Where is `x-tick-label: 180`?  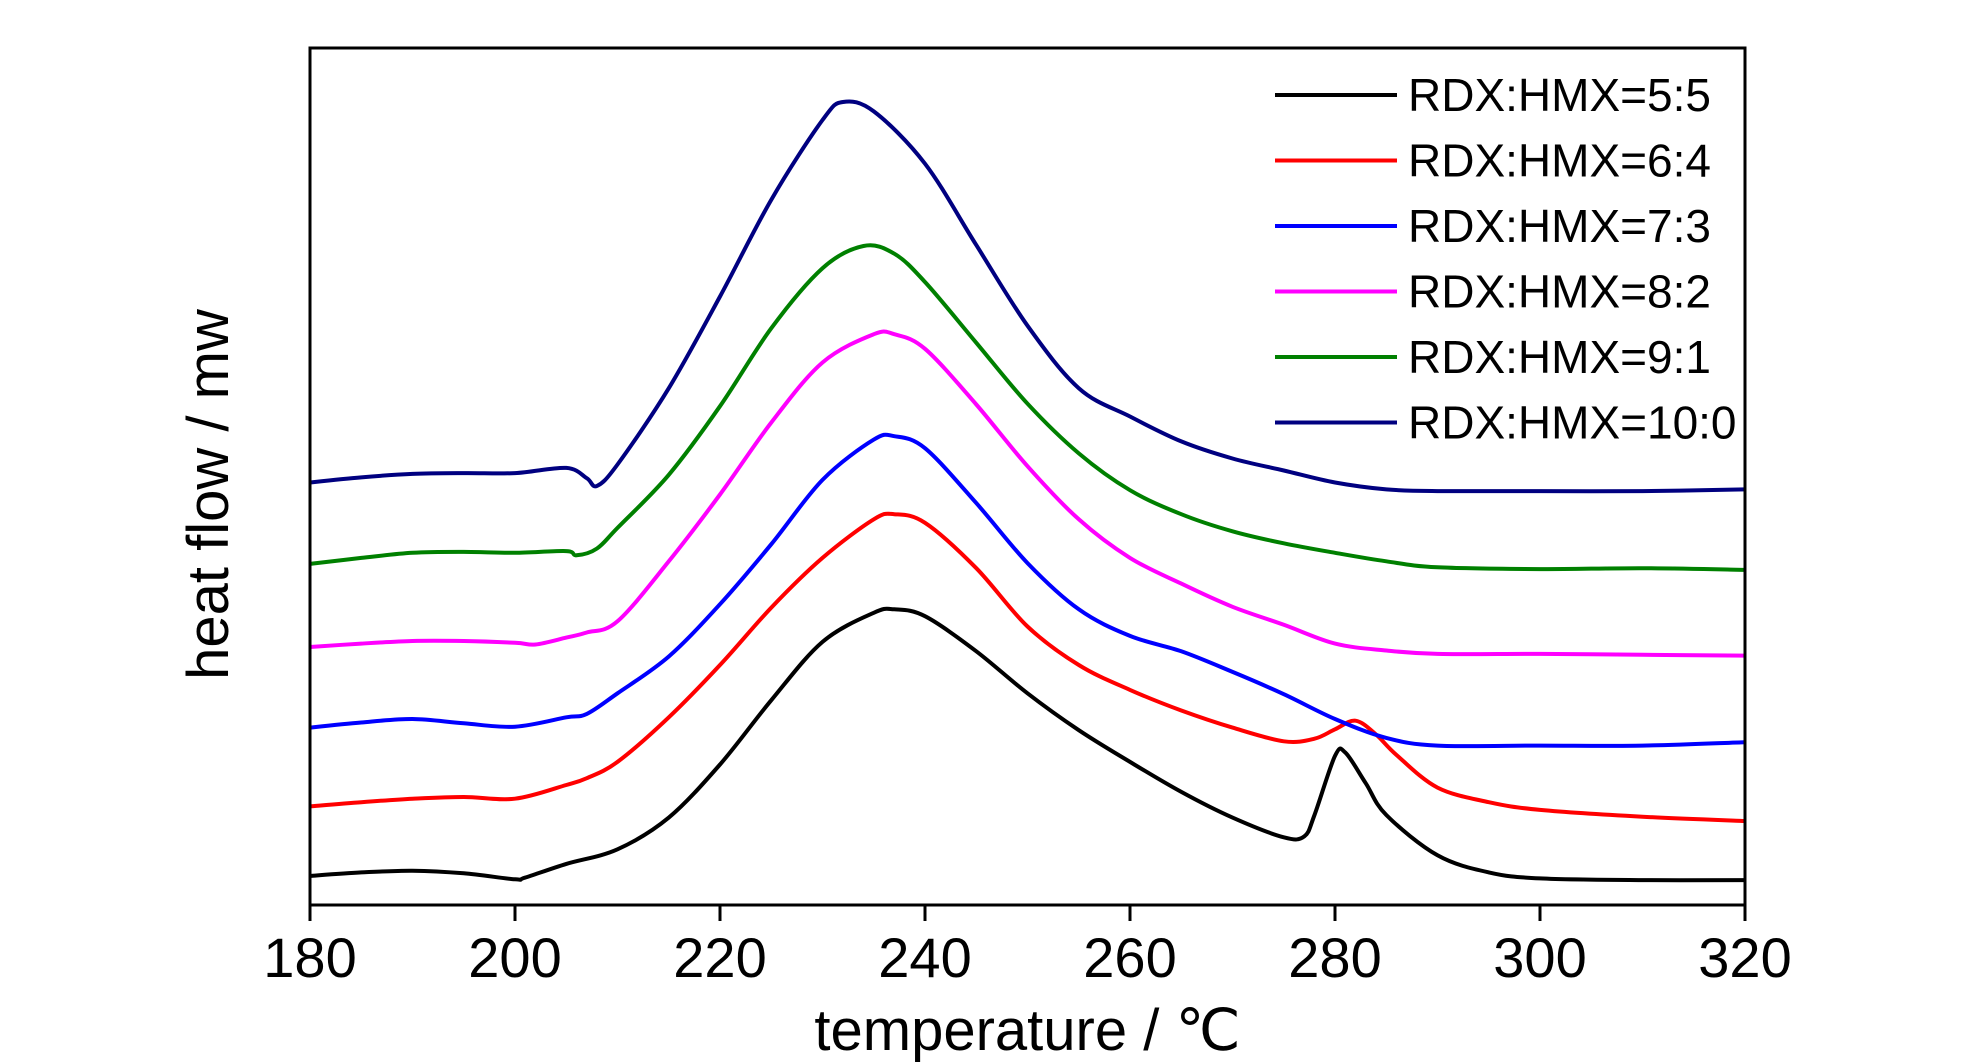 x-tick-label: 180 is located at coordinates (309, 957).